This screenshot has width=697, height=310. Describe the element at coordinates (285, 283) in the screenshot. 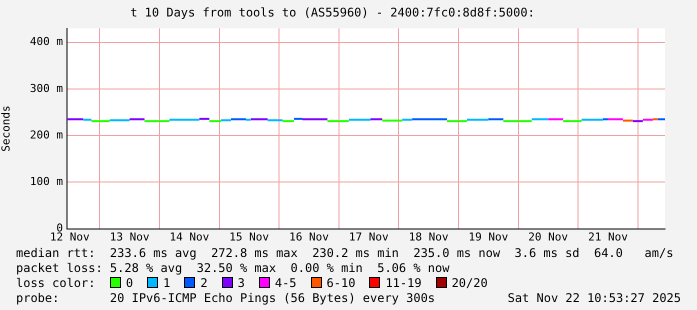

I see `legend-label: 4-5` at that location.